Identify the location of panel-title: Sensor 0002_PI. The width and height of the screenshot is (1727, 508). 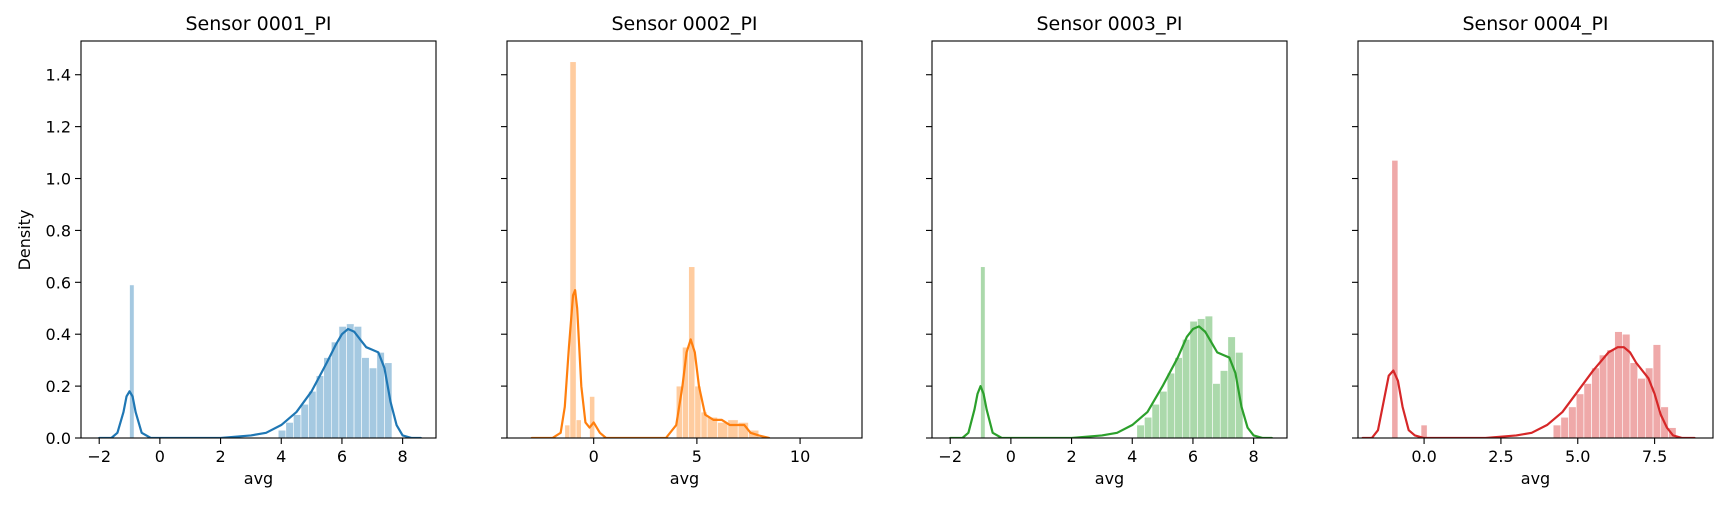
(684, 24).